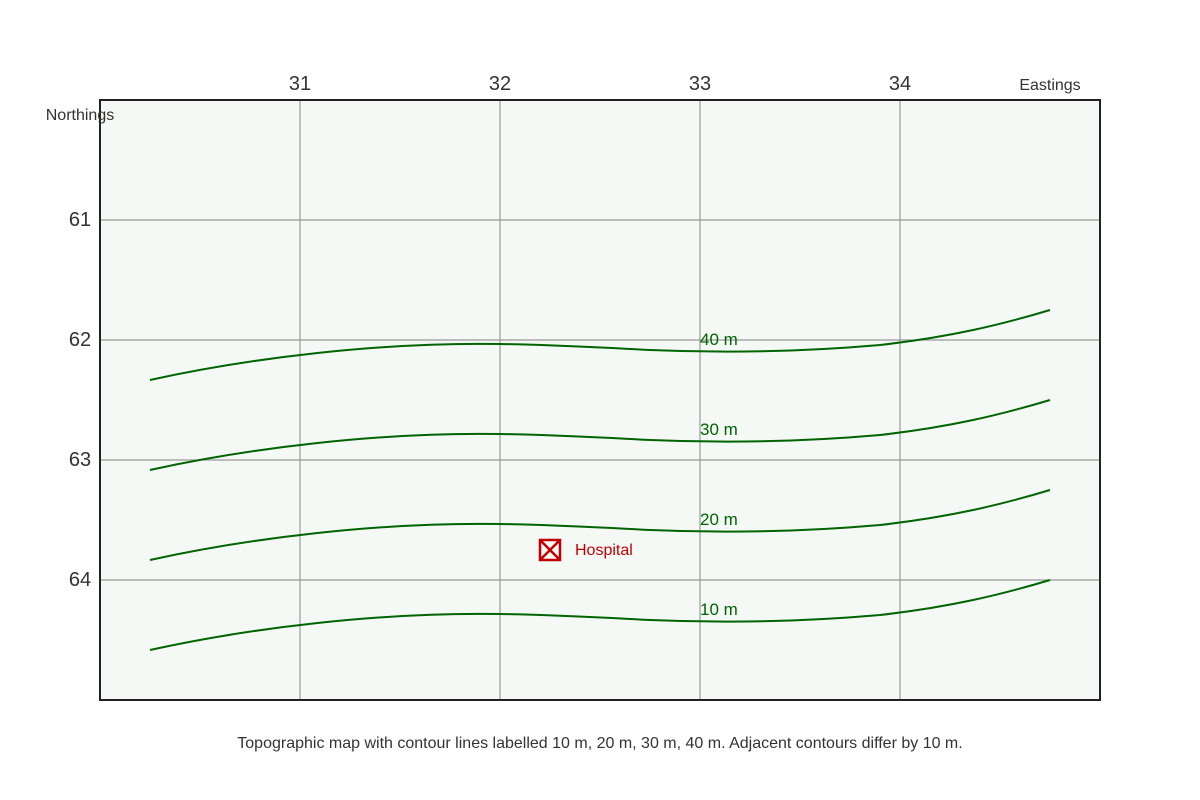 The image size is (1200, 800). What do you see at coordinates (1049, 85) in the screenshot?
I see `eastings-title: Eastings` at bounding box center [1049, 85].